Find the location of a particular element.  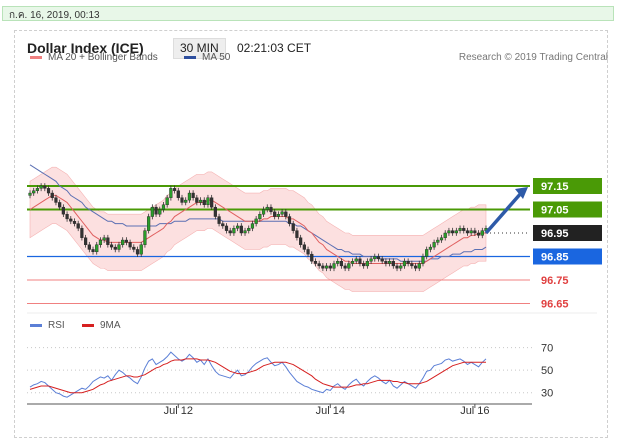

level-box-97.05 is located at coordinates (567, 209).